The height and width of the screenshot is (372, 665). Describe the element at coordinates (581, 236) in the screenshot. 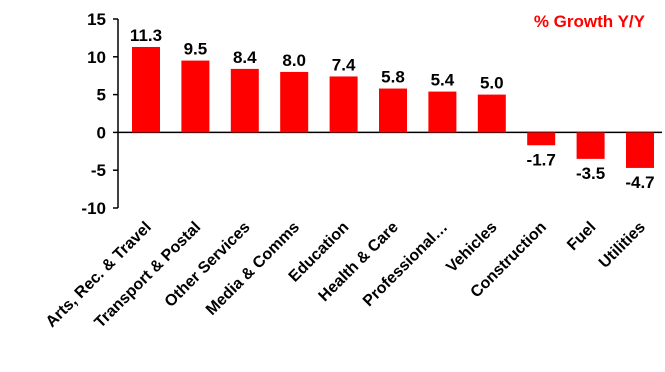

I see `x-tick-label-fuel: Fuel` at that location.